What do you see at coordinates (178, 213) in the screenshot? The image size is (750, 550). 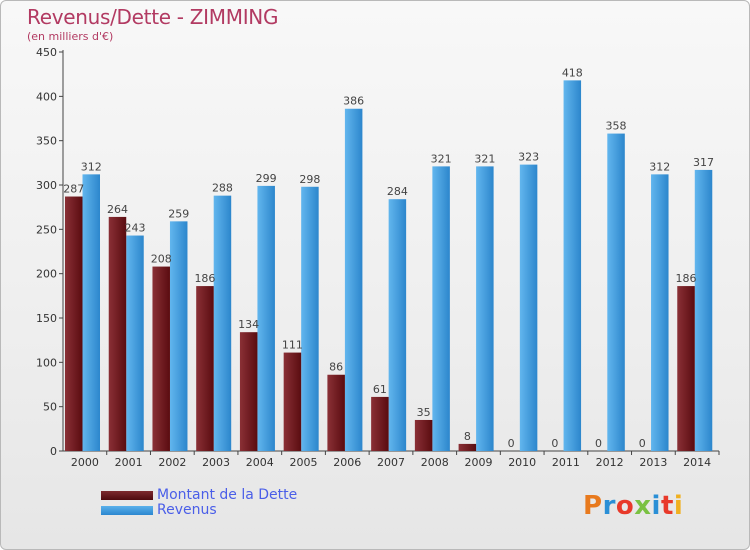 I see `data-label-revenue: 259` at bounding box center [178, 213].